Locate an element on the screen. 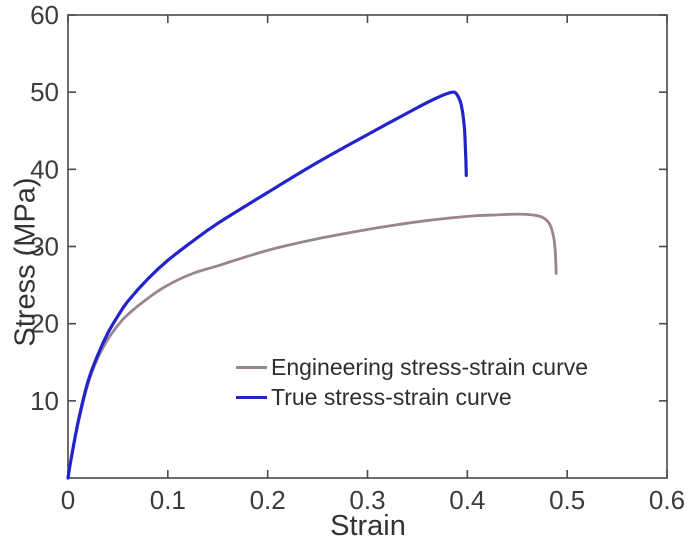 The height and width of the screenshot is (550, 700). legend-line-sample-true is located at coordinates (251, 397).